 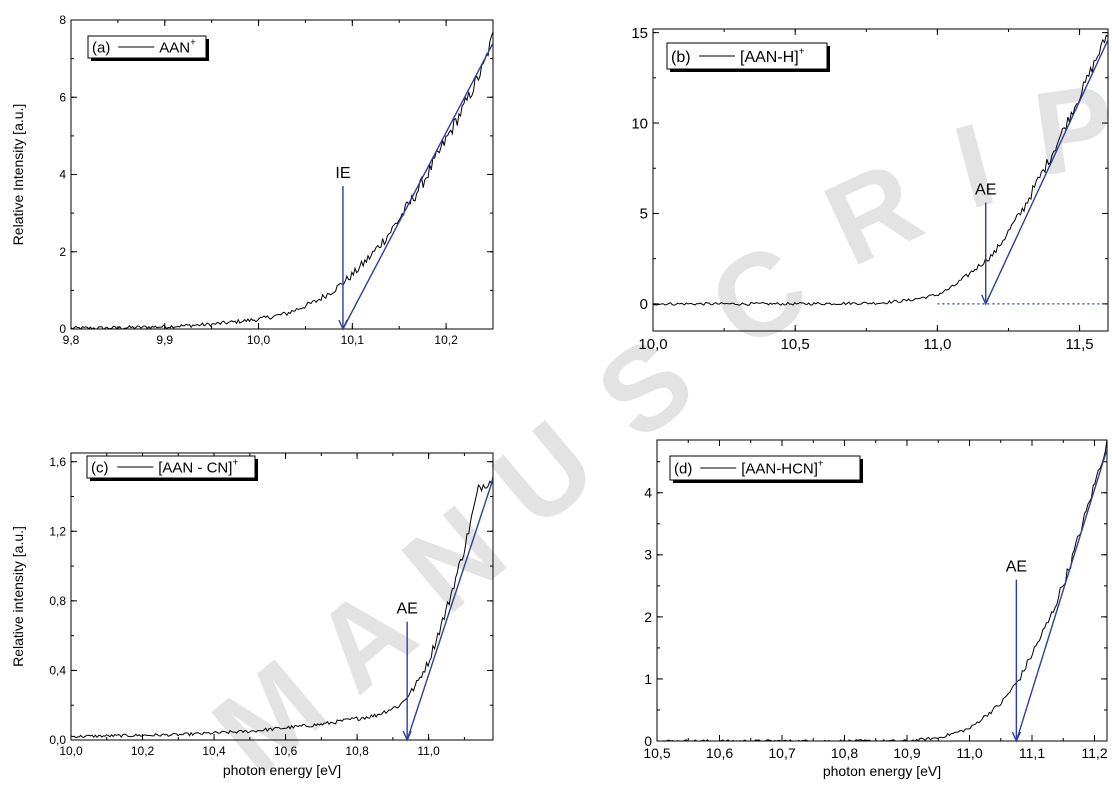 What do you see at coordinates (62, 97) in the screenshot?
I see `y-tick-label: 6` at bounding box center [62, 97].